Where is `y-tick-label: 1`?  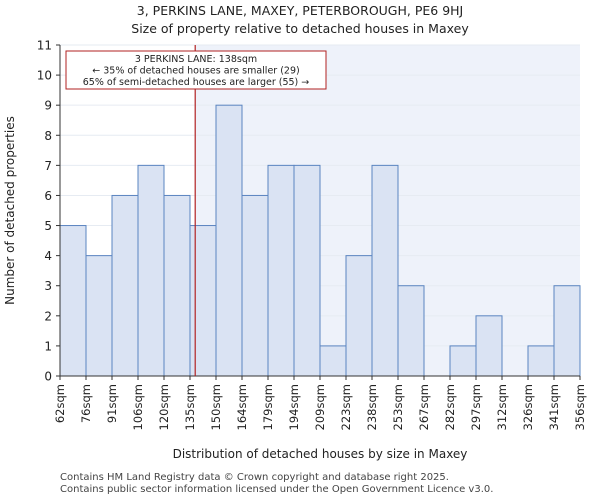 y-tick-label: 1 is located at coordinates (48, 346).